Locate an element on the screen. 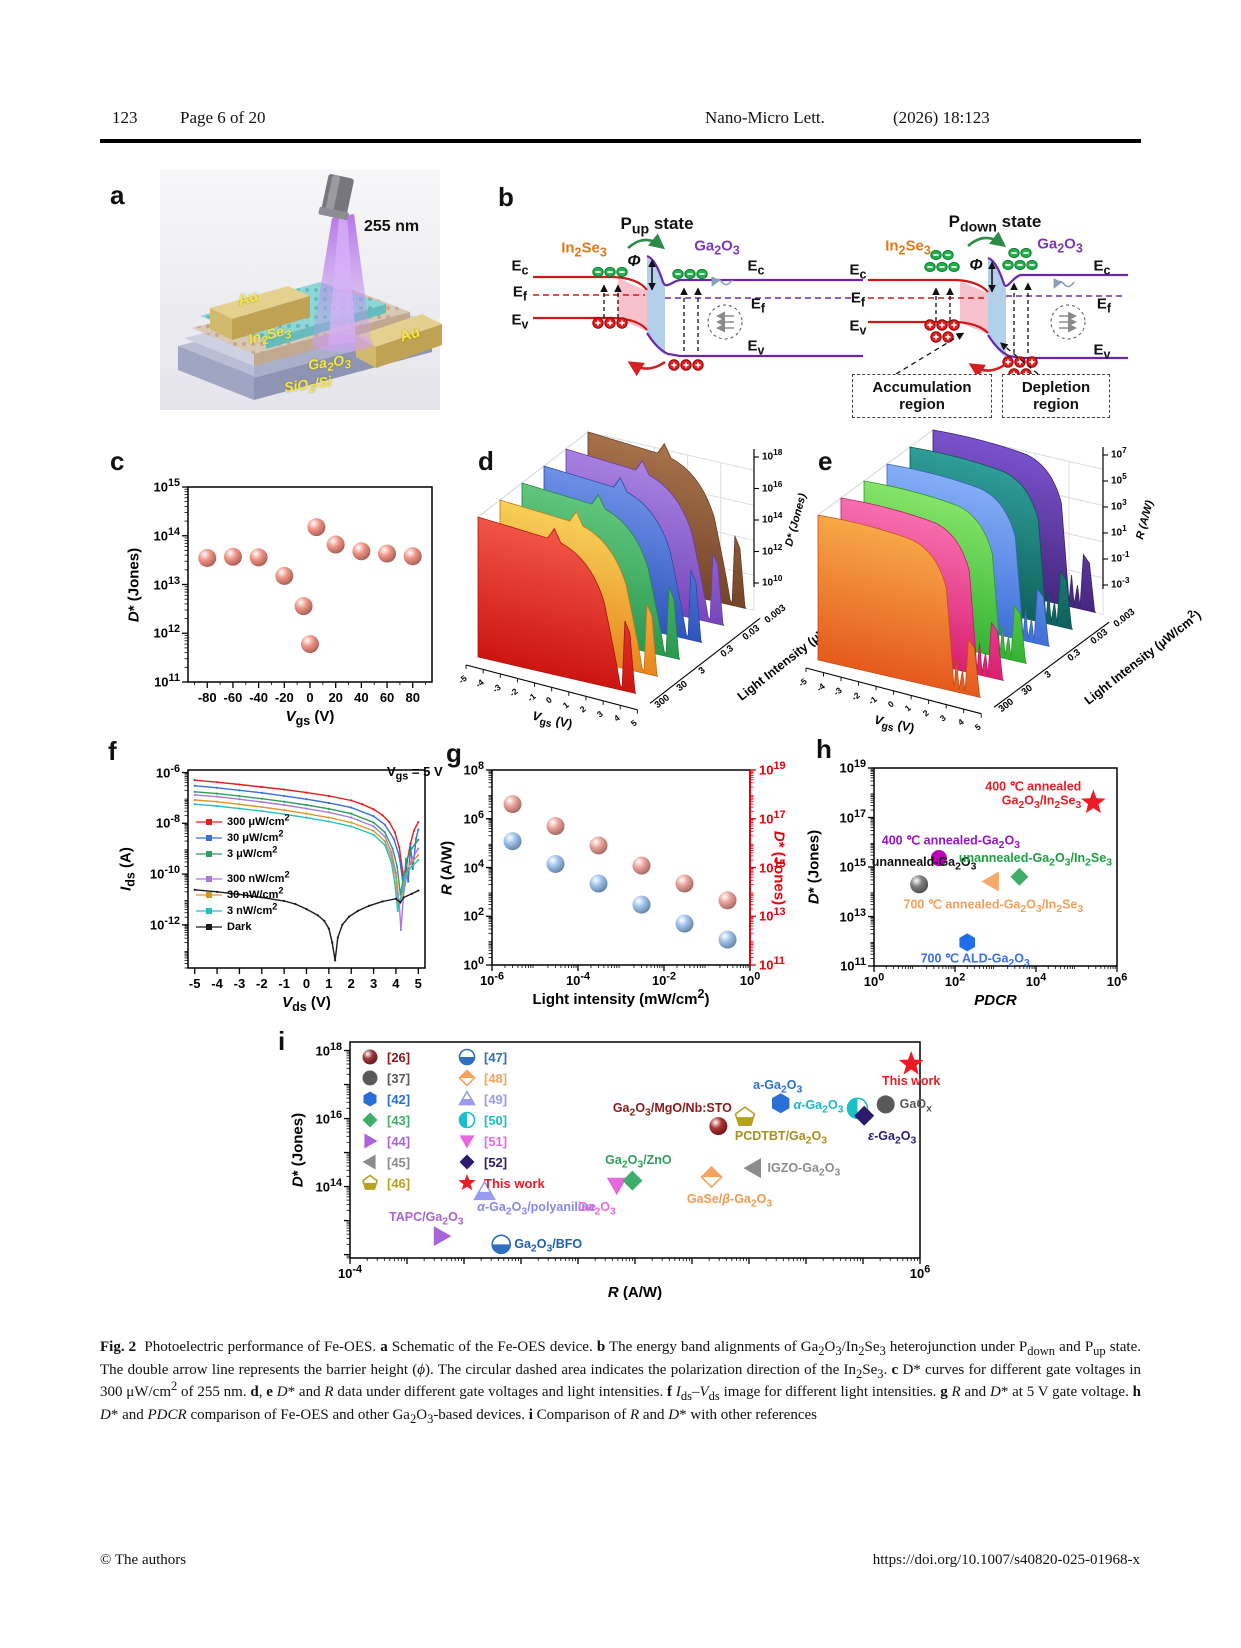  x-tick-label: 10⁶ is located at coordinates (1117, 980).